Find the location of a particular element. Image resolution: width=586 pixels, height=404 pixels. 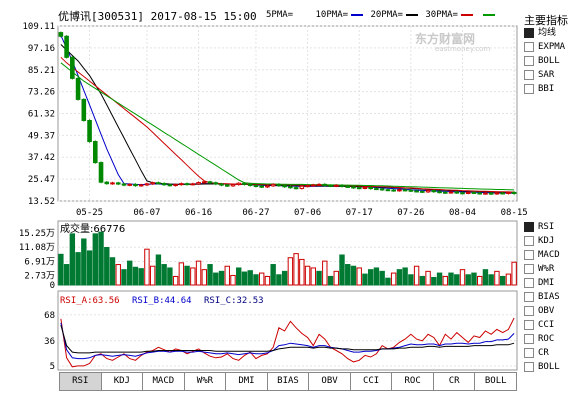

rsi-line-rsi_c is located at coordinates (287, 339).